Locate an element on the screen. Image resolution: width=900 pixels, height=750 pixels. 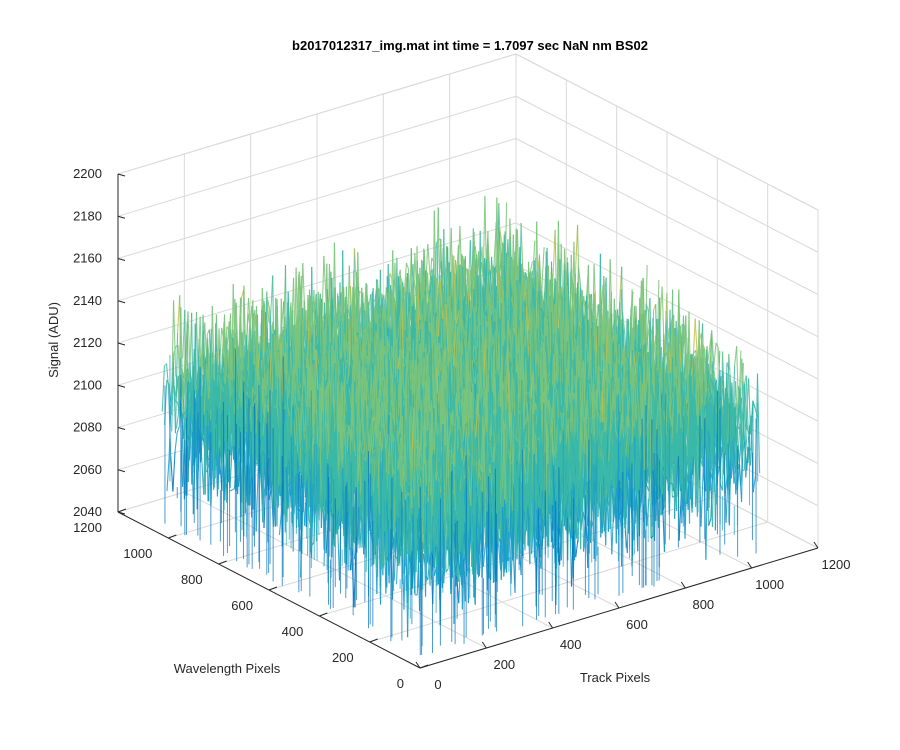
floor-grid-line is located at coordinates (568, 582).